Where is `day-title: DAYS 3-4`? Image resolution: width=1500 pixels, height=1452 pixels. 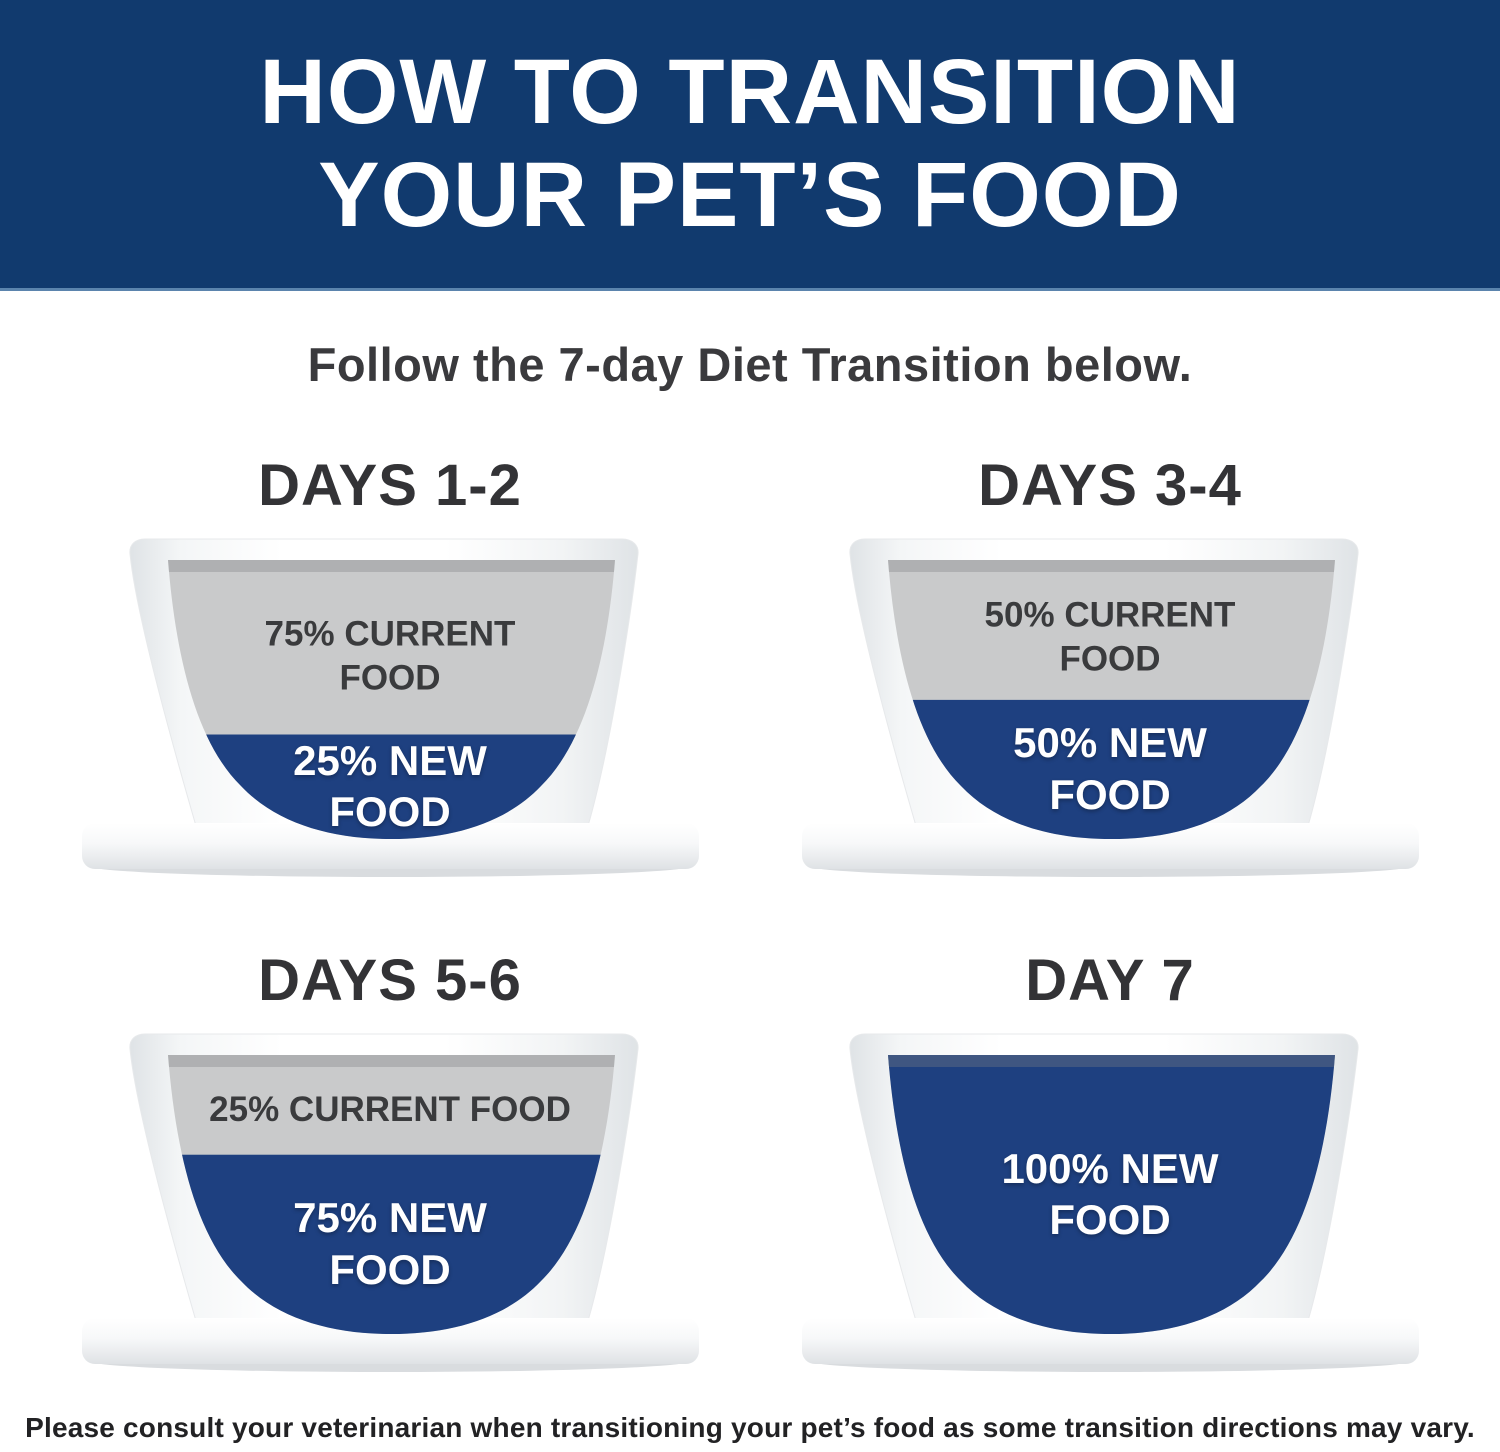 day-title: DAYS 3-4 is located at coordinates (1110, 485).